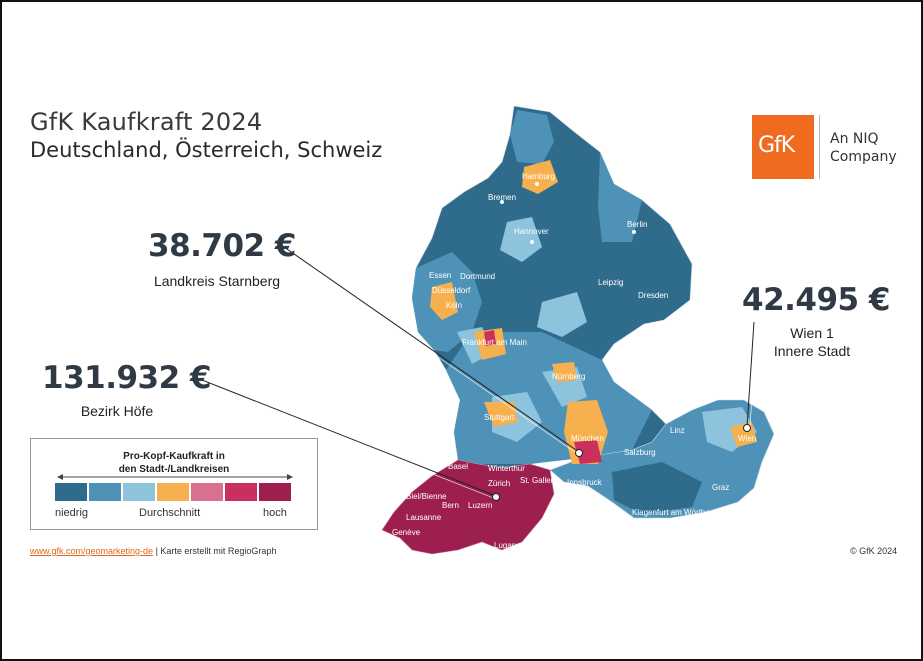  What do you see at coordinates (174, 469) in the screenshot?
I see `legend-title-line2: den Stadt-/Landkreisen` at bounding box center [174, 469].